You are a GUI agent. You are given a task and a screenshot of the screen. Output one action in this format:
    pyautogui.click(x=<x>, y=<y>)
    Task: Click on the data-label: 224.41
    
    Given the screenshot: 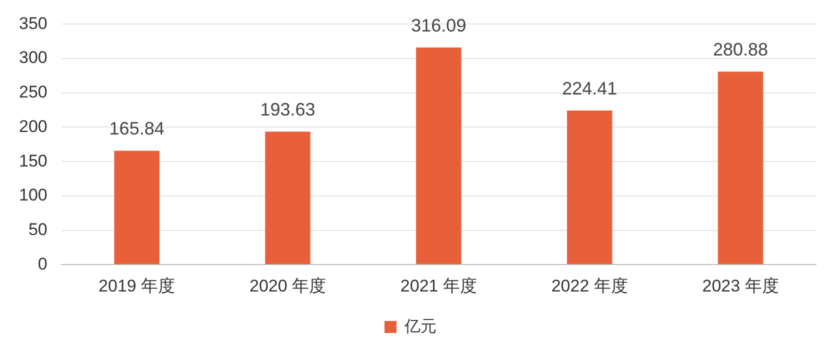 What is the action you would take?
    pyautogui.click(x=590, y=88)
    